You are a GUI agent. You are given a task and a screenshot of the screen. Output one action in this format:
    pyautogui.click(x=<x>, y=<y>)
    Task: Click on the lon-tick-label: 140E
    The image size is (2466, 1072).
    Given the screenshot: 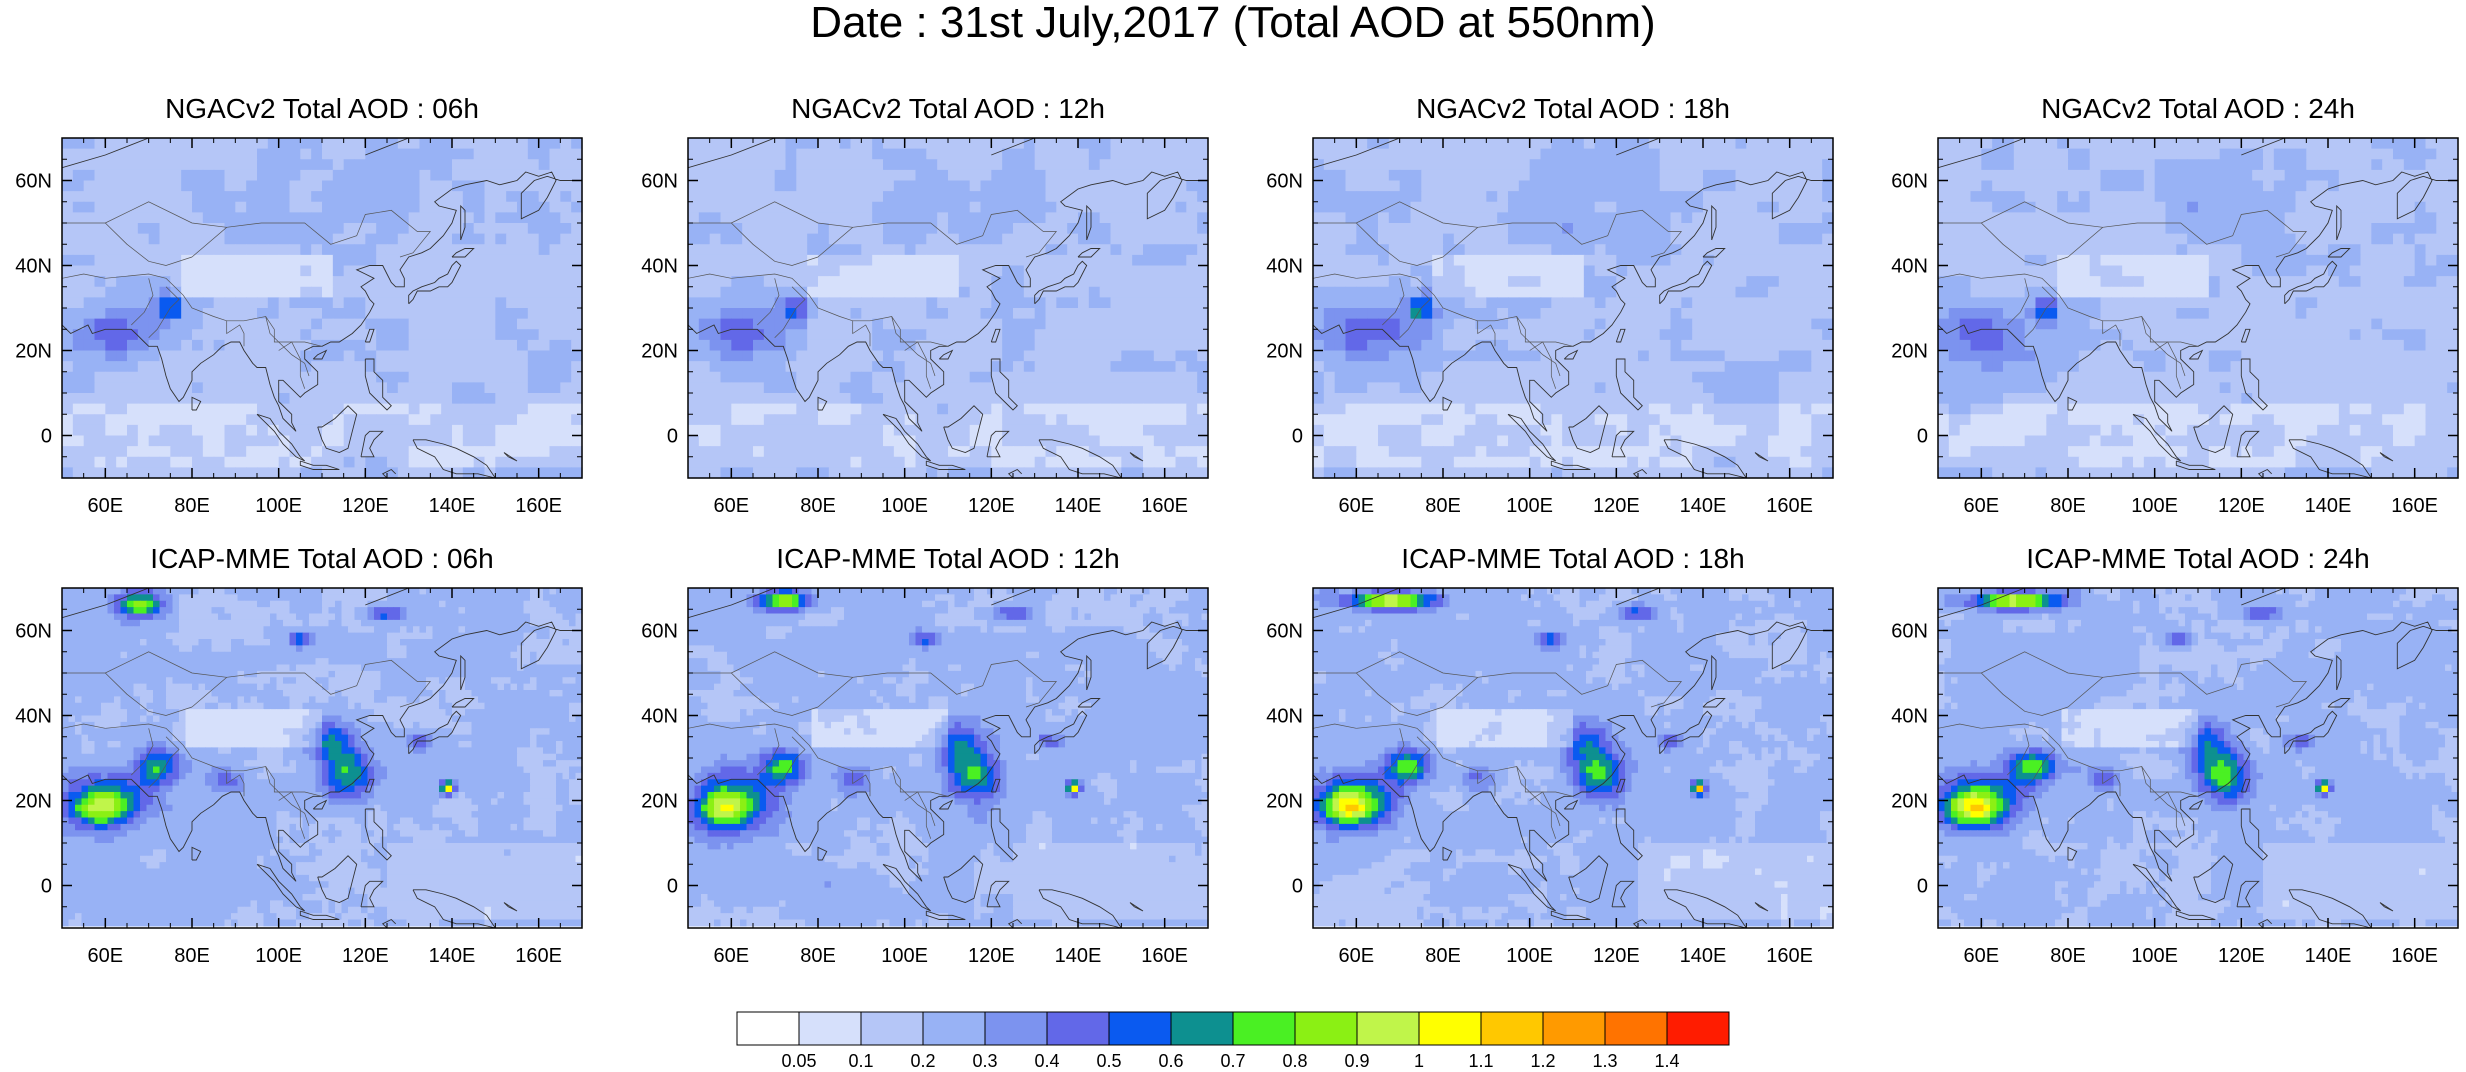 What is the action you would take?
    pyautogui.click(x=1078, y=506)
    